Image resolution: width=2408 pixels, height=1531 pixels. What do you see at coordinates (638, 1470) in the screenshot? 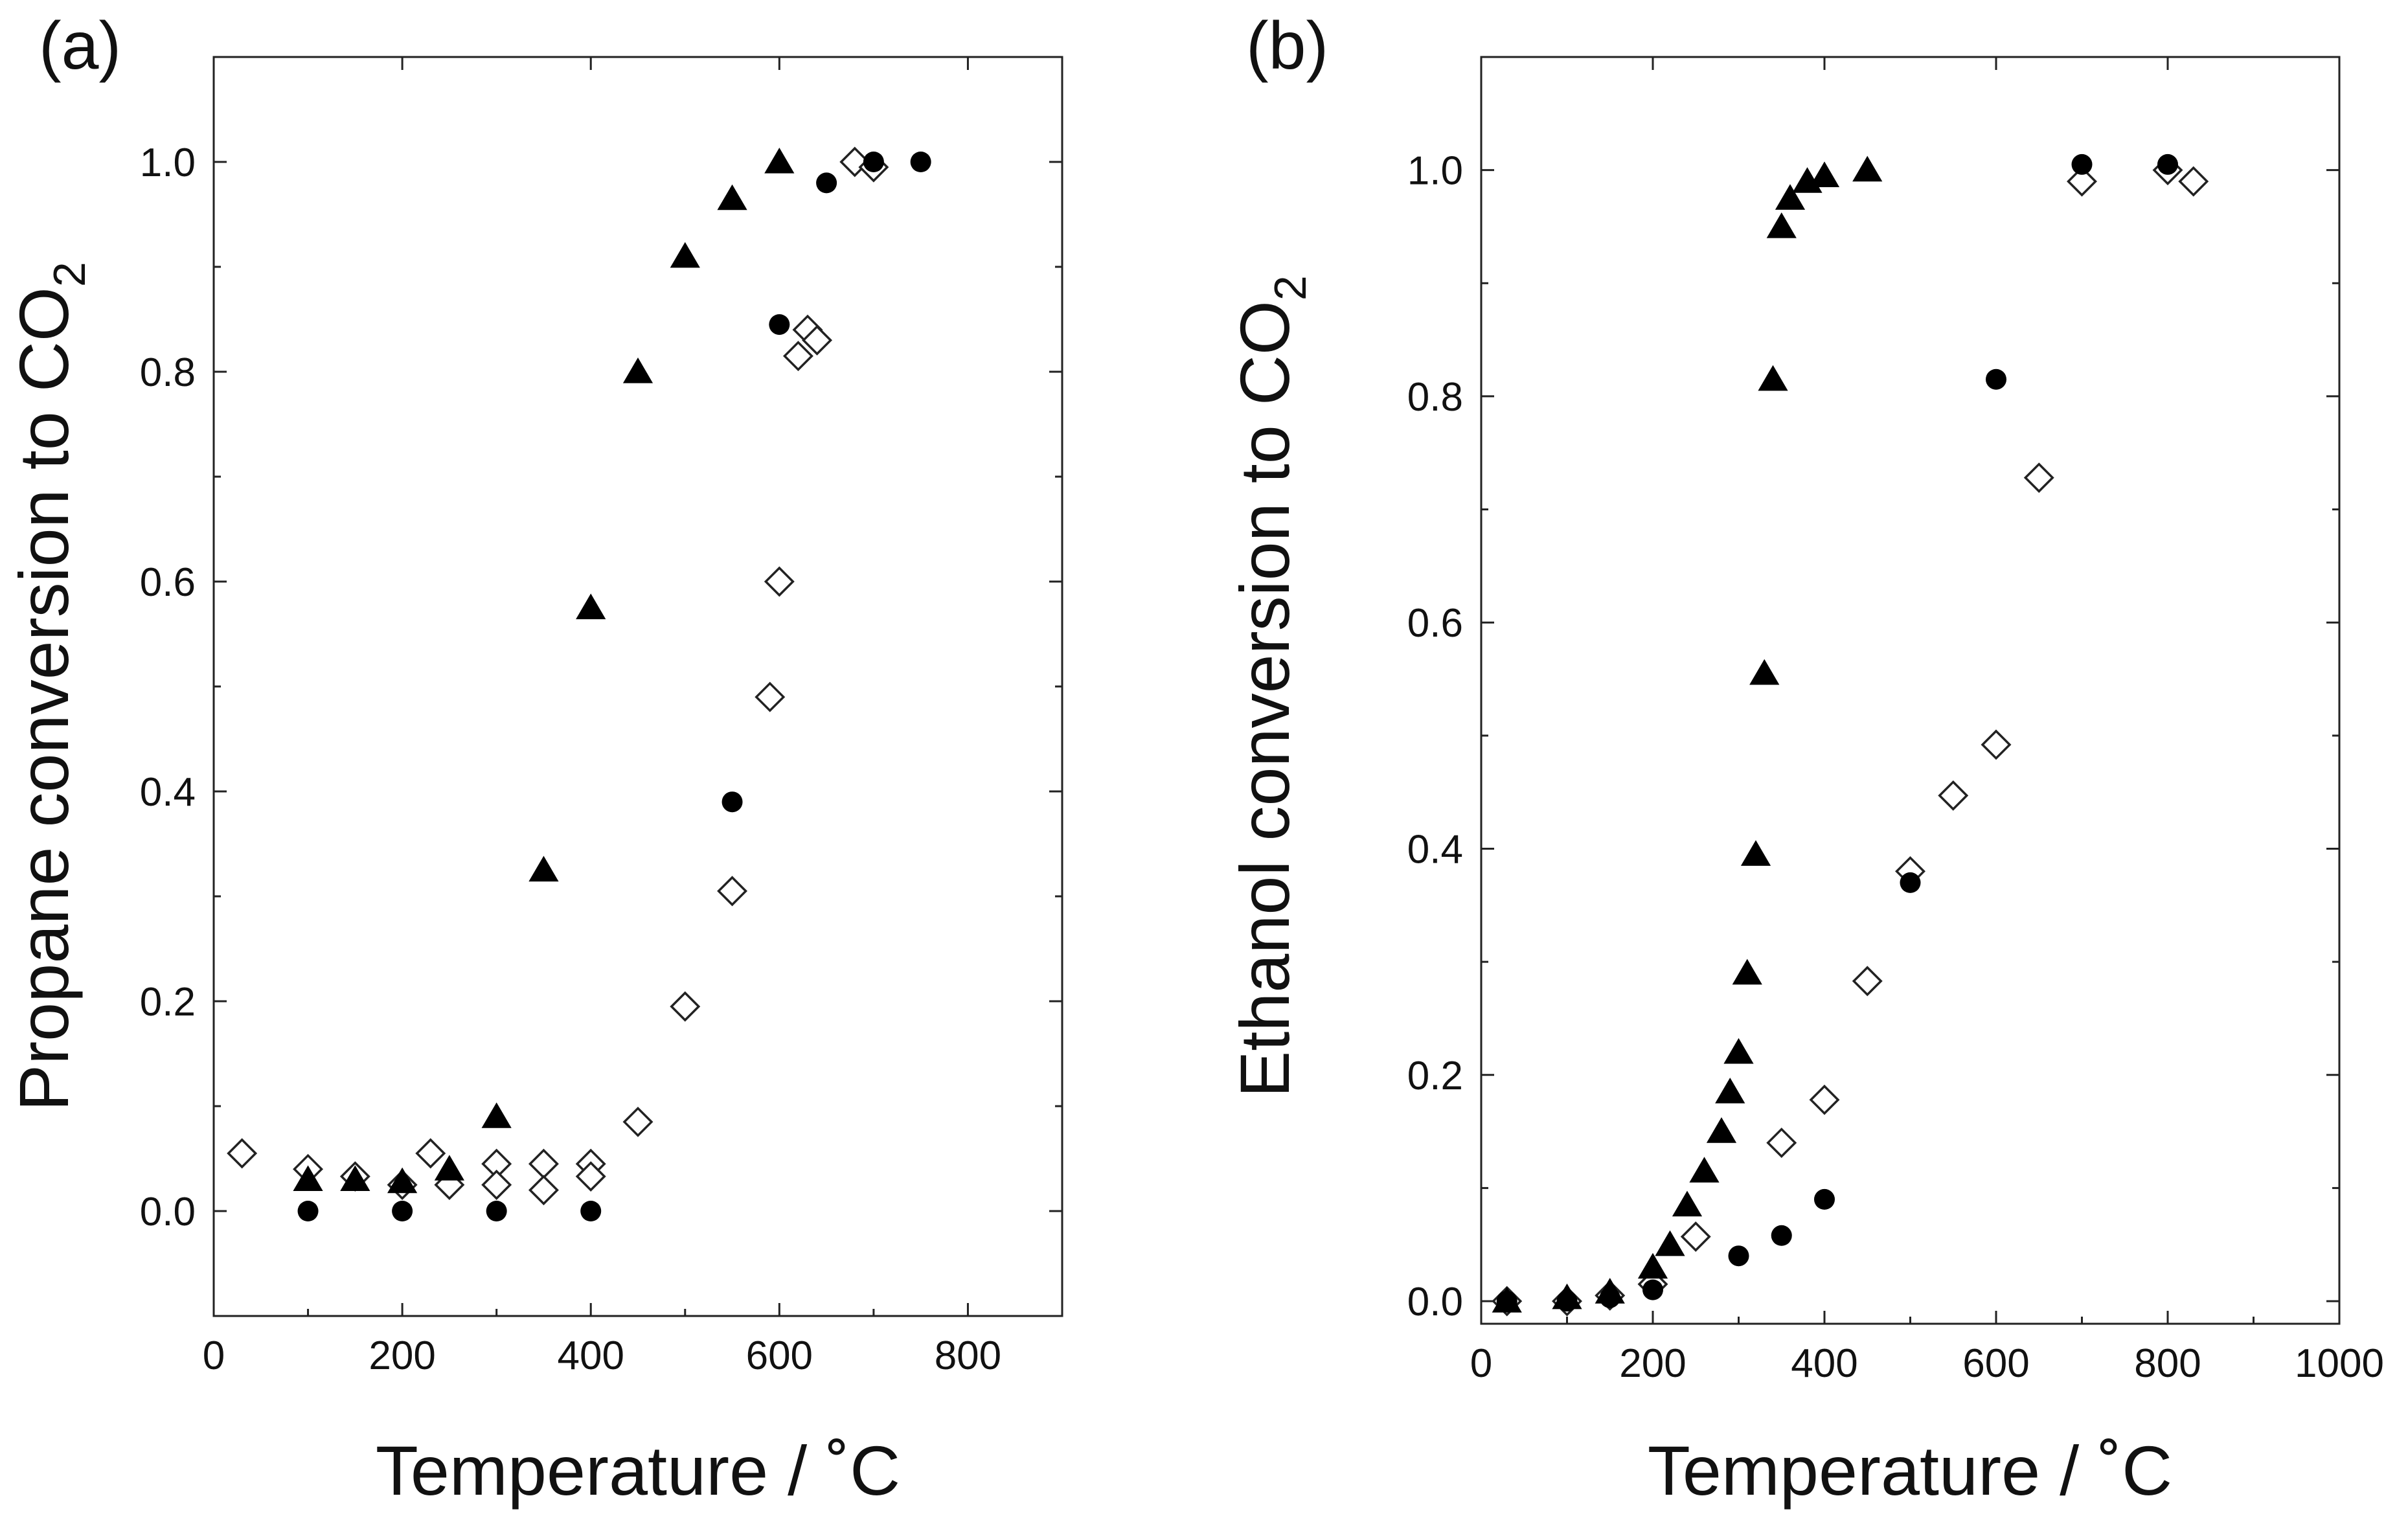
I see `panel-a-x-axis-title: Temperature / ˚C` at bounding box center [638, 1470].